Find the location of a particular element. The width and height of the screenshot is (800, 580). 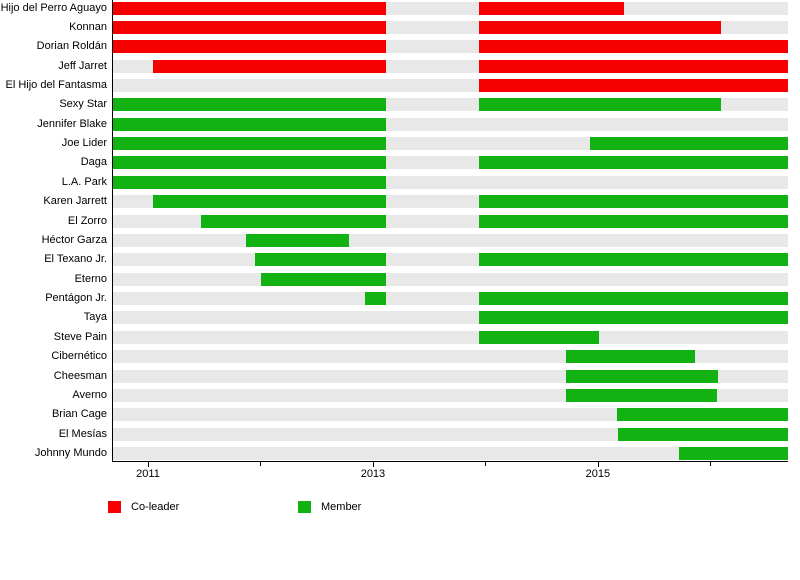

row-label: El Texano Jr. is located at coordinates (75, 259).